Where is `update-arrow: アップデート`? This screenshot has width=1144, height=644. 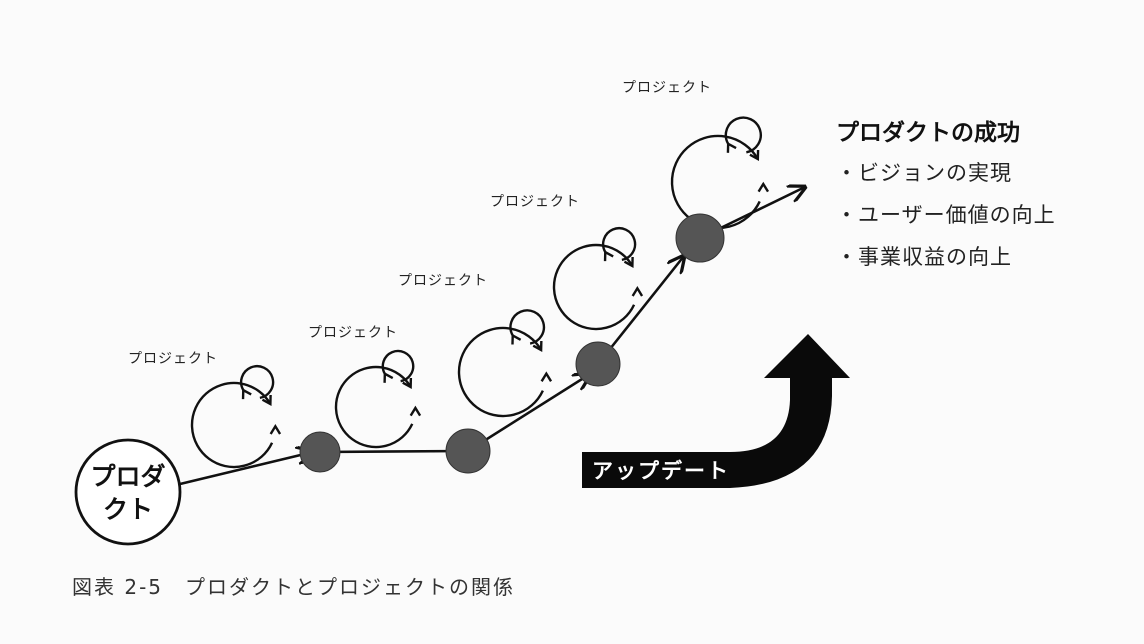 update-arrow: アップデート is located at coordinates (716, 411).